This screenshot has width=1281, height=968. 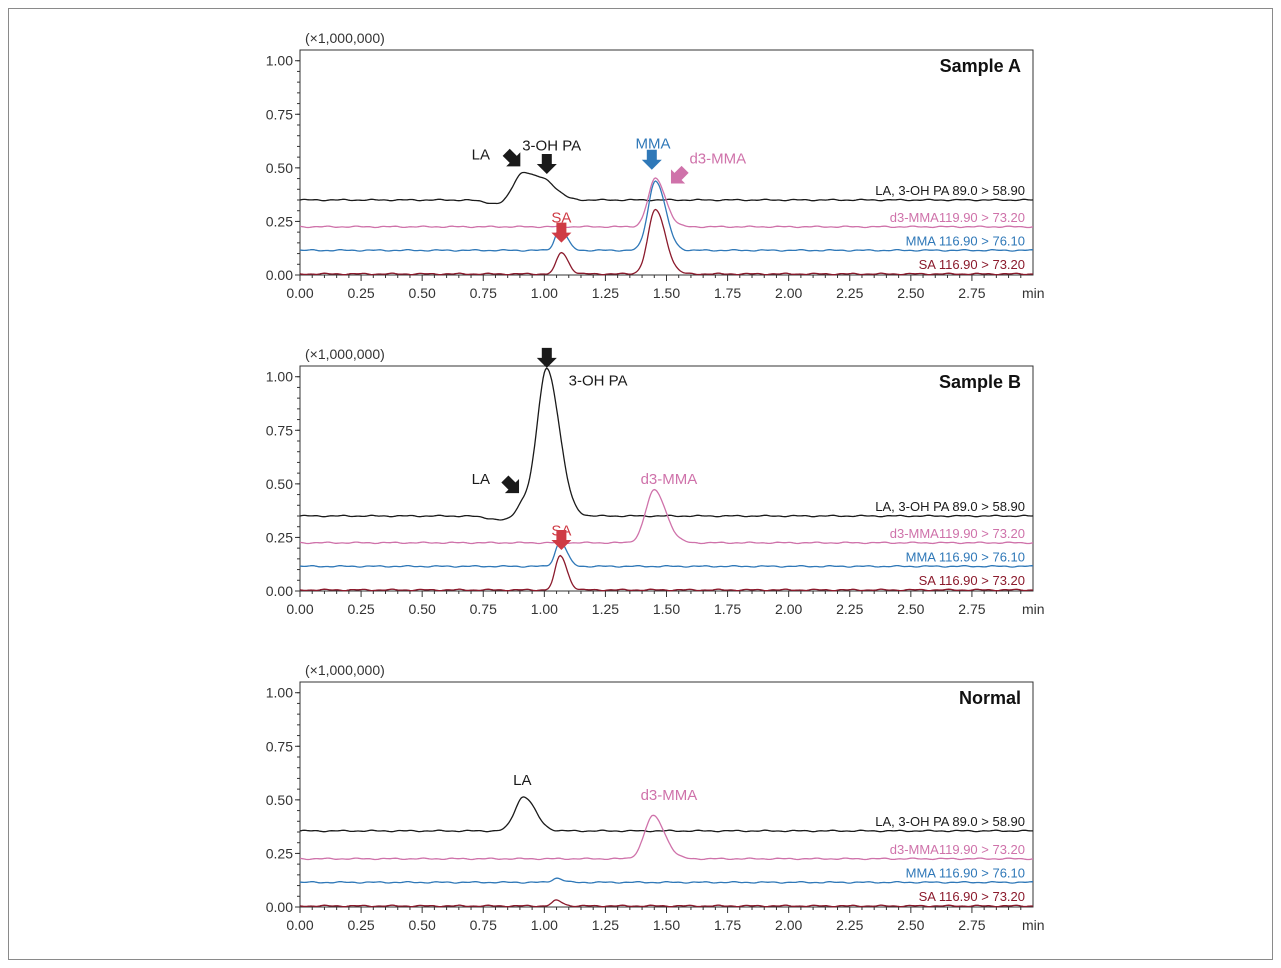 What do you see at coordinates (1033, 925) in the screenshot?
I see `x-unit-label: min` at bounding box center [1033, 925].